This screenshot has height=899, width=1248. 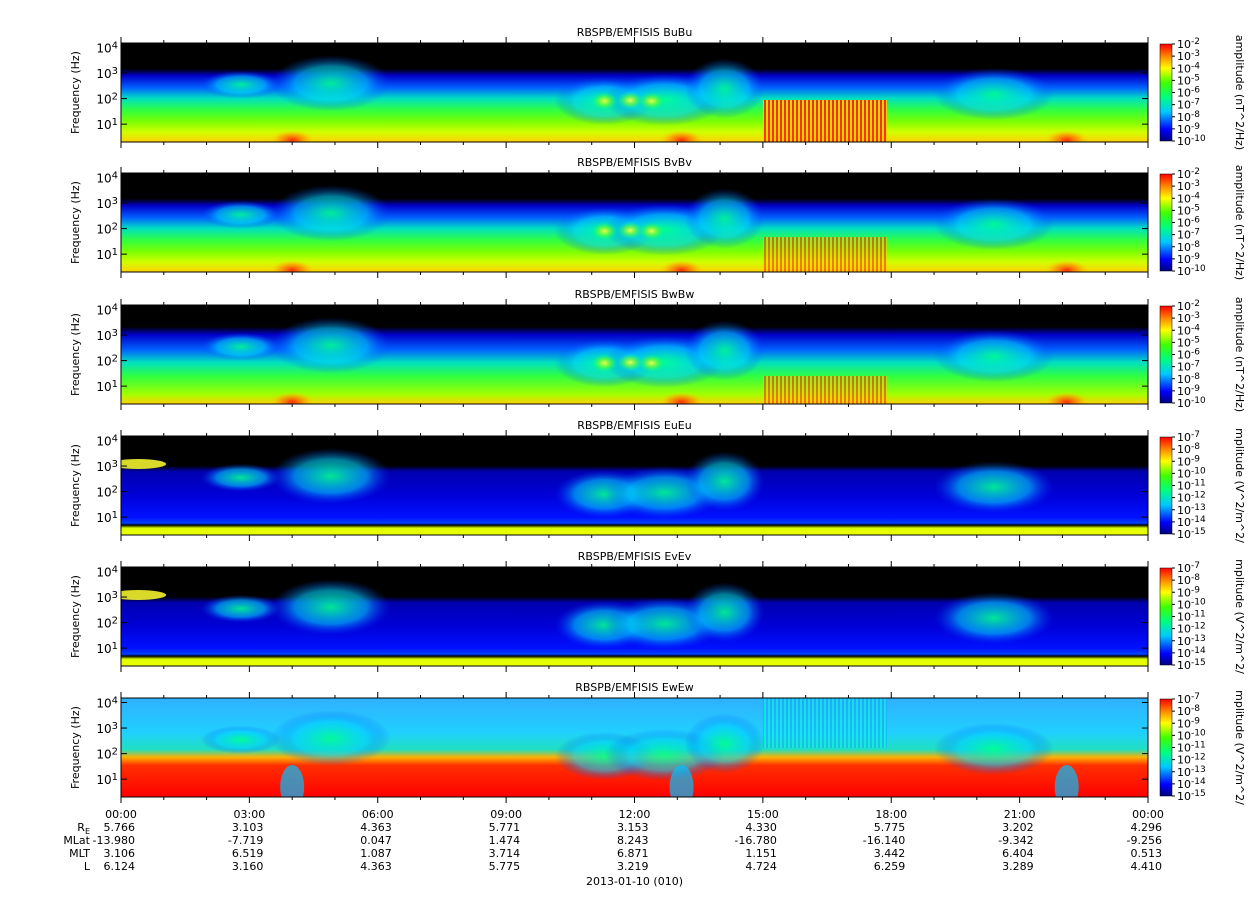 I want to click on ephemeris-value: 4.724, so click(x=761, y=866).